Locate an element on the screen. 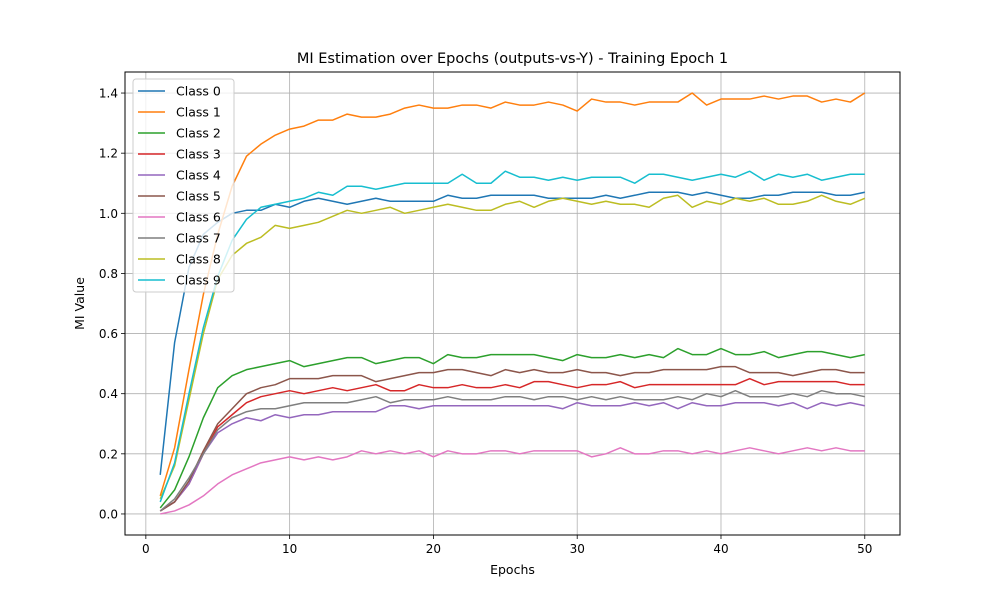 Image resolution: width=1000 pixels, height=604 pixels. y-tick-label: 0.8 is located at coordinates (108, 274).